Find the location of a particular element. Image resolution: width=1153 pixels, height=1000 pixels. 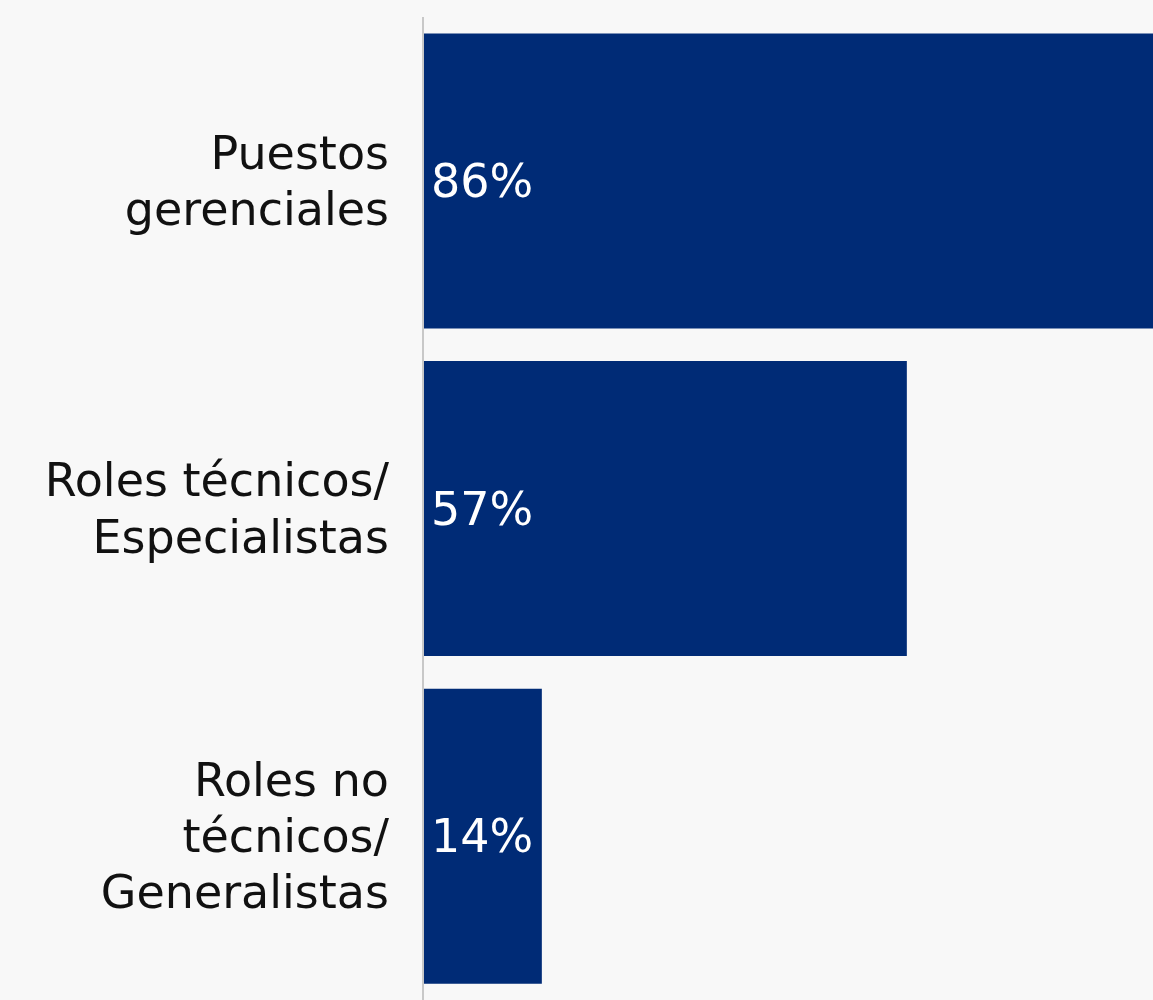

y-tick-label: Roles no técnicos/Generalistas is located at coordinates (245, 836).